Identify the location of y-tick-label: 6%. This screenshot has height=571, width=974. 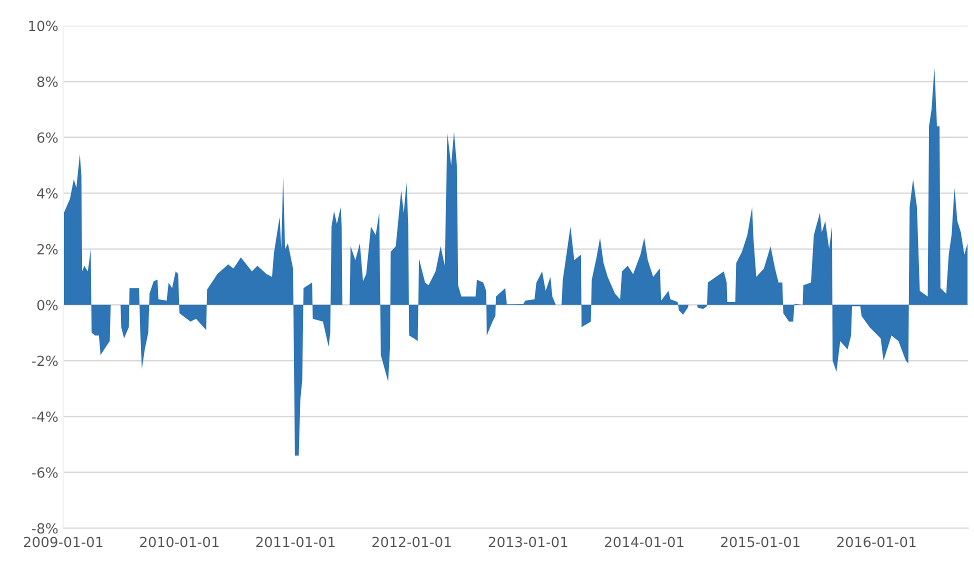
(47, 137).